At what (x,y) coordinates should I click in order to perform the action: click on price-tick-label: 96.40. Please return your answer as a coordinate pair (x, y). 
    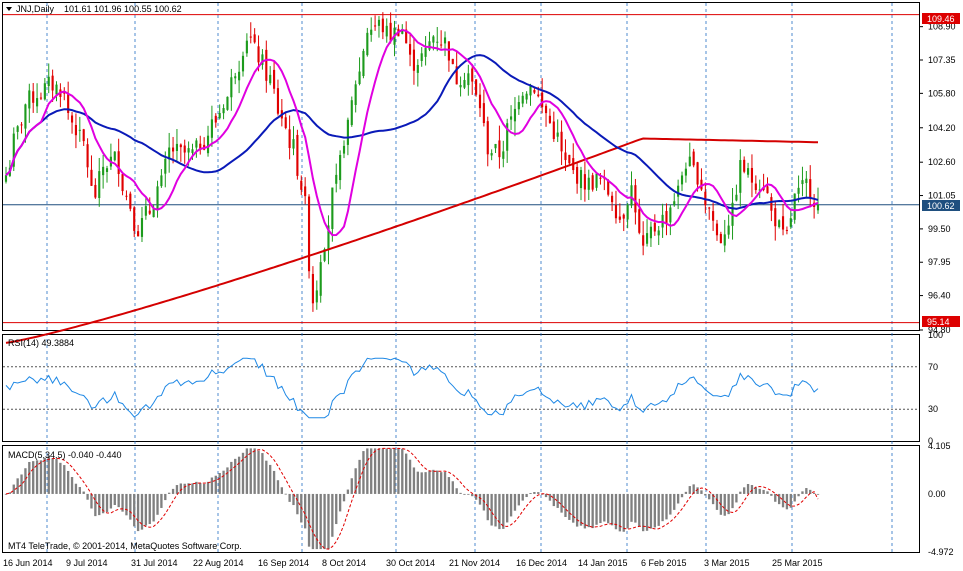
    Looking at the image, I should click on (939, 296).